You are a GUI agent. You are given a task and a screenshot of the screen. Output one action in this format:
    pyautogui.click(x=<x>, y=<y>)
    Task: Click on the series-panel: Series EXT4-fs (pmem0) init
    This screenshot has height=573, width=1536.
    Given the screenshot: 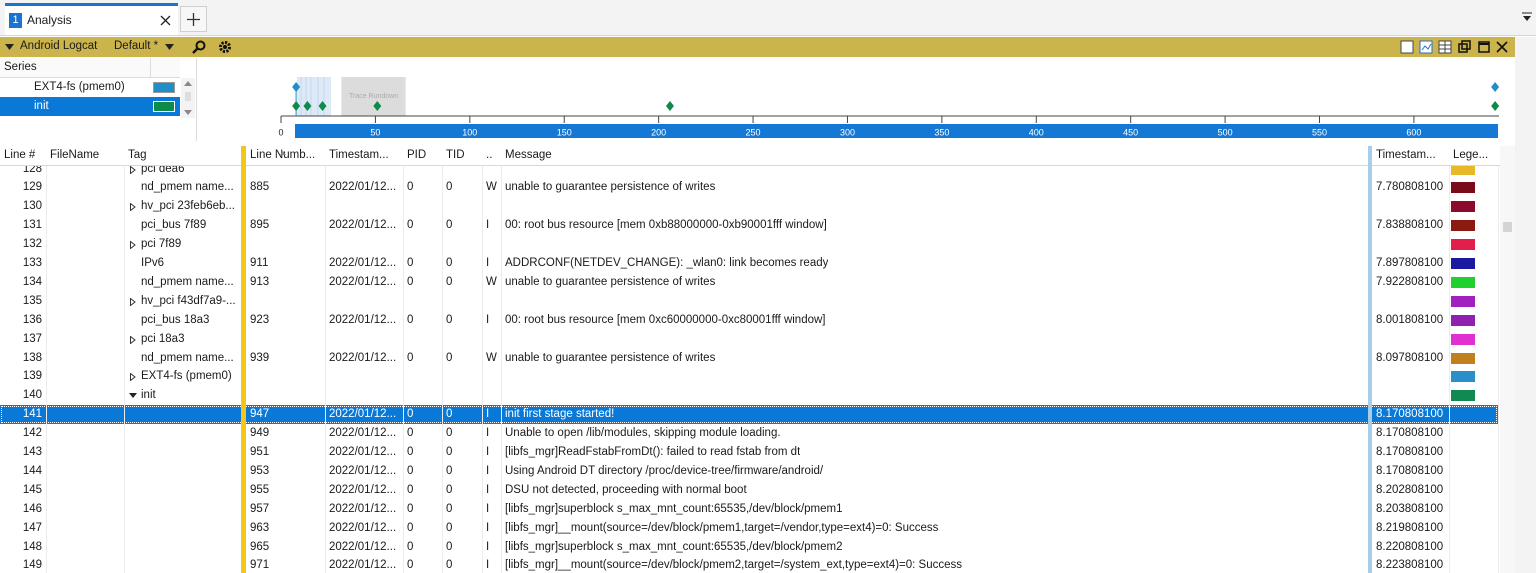 What is the action you would take?
    pyautogui.click(x=98, y=99)
    